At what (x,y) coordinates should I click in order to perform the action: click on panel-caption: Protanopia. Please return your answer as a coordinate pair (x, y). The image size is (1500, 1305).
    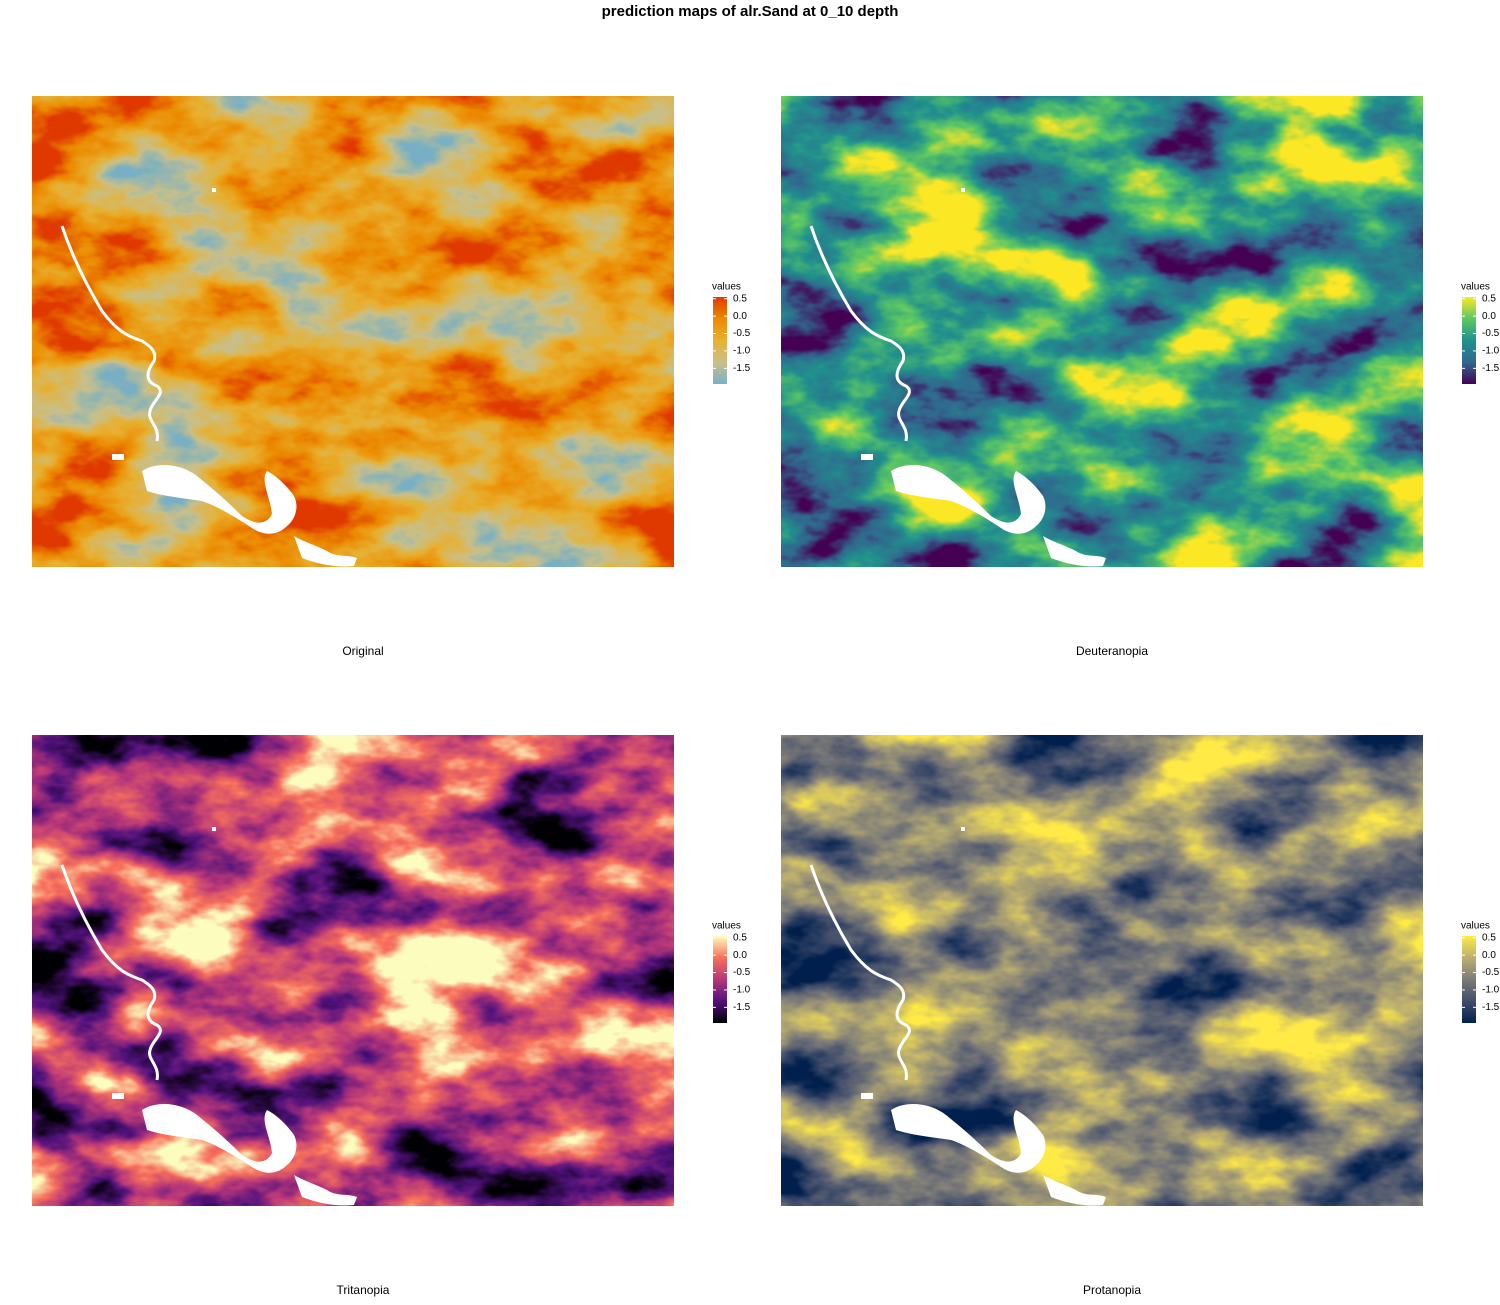
    Looking at the image, I should click on (1112, 1290).